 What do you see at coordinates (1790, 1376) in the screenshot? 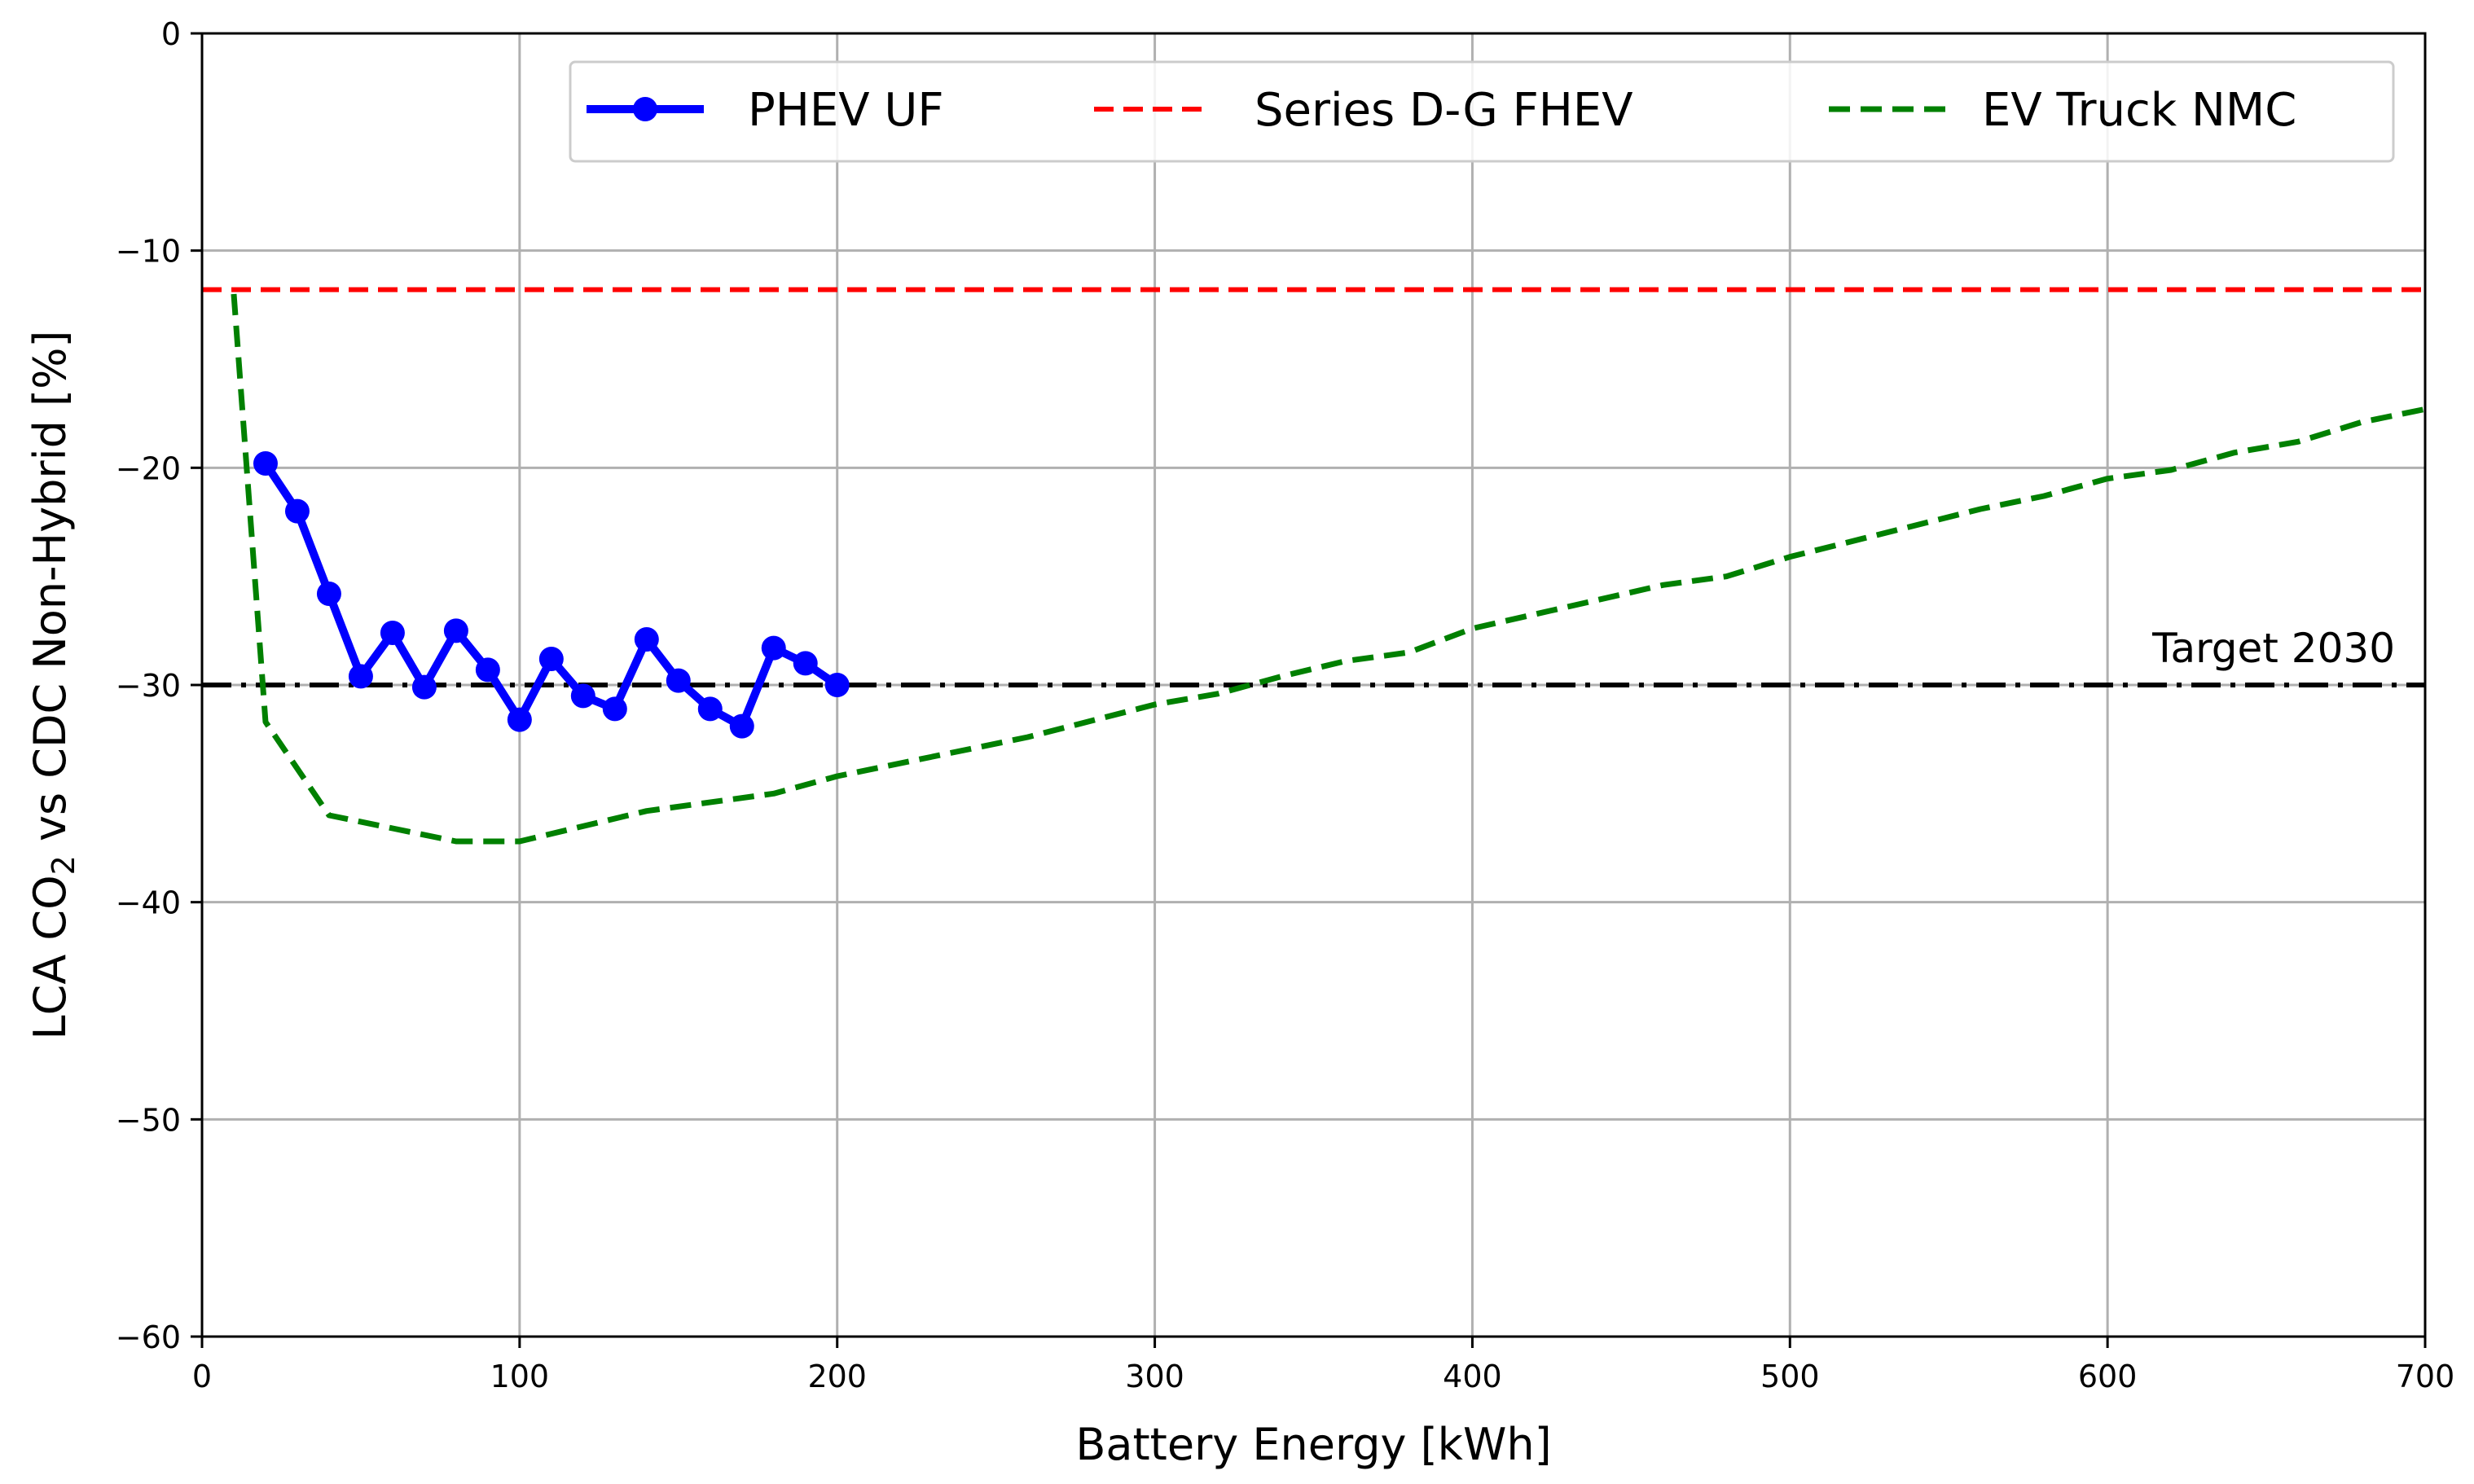
I see `x-tick-label: 500` at bounding box center [1790, 1376].